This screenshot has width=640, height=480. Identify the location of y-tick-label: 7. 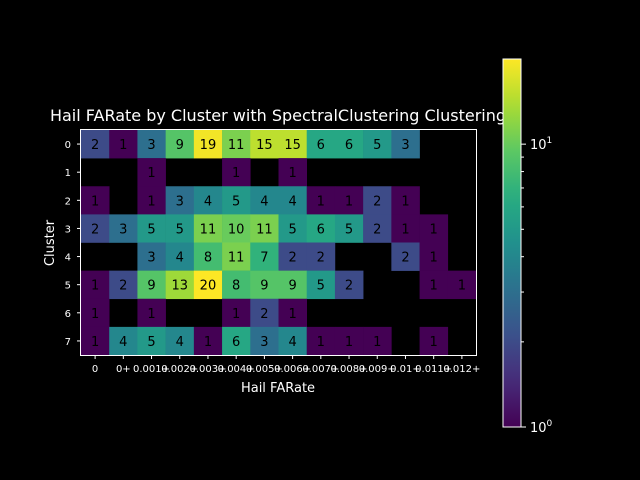
(68, 342).